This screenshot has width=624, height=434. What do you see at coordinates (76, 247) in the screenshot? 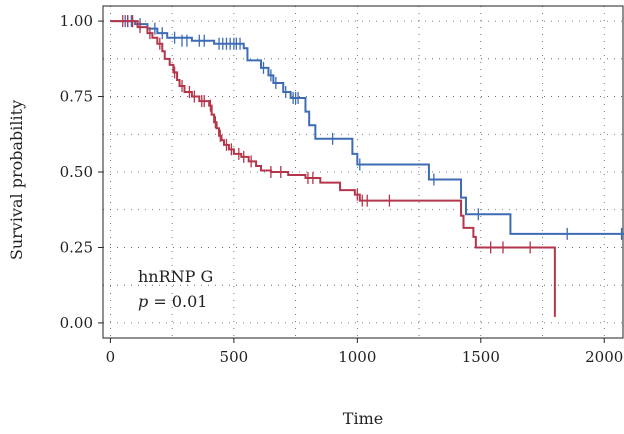
I see `y-tick-label: 0.25` at bounding box center [76, 247].